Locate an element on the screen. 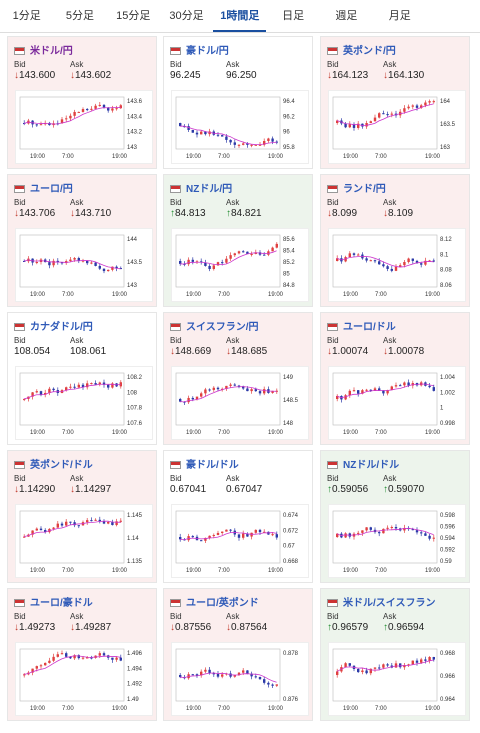 This screenshot has height=733, width=480. pair-title: 米ドル/スイスフラン is located at coordinates (381, 601).